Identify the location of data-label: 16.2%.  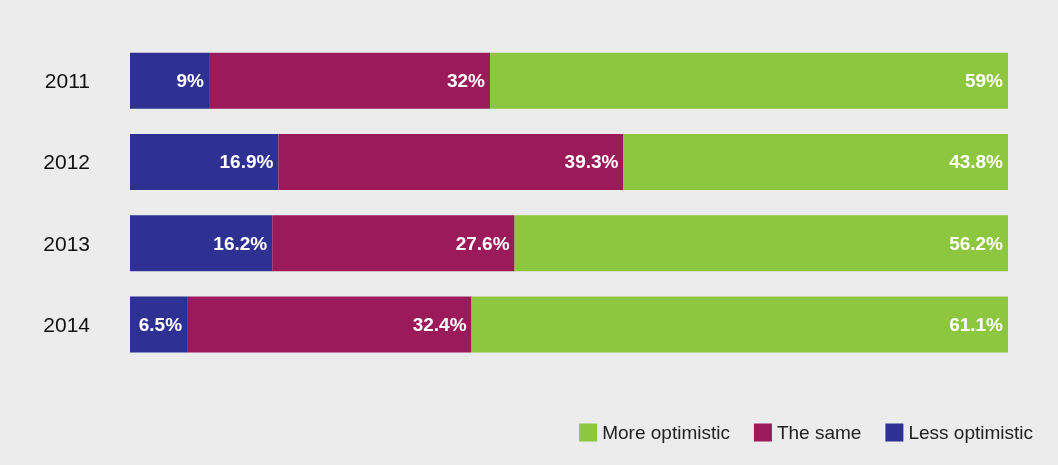
(240, 243).